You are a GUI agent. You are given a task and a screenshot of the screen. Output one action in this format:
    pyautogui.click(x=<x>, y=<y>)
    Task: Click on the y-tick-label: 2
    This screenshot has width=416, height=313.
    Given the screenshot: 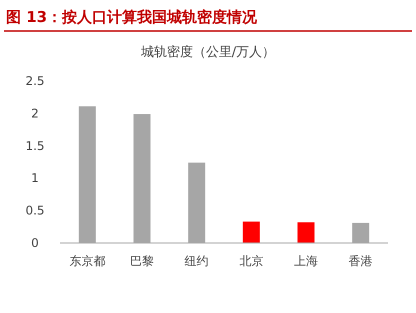 What is the action you would take?
    pyautogui.click(x=35, y=113)
    